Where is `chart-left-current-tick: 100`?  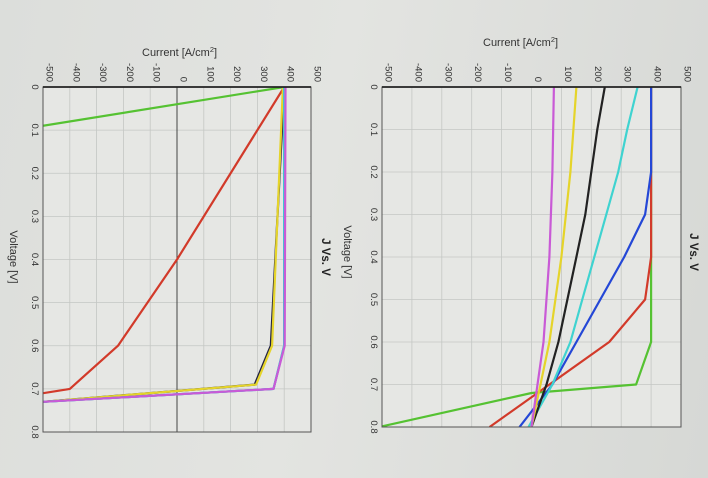 chart-left-current-tick: 100 is located at coordinates (209, 74).